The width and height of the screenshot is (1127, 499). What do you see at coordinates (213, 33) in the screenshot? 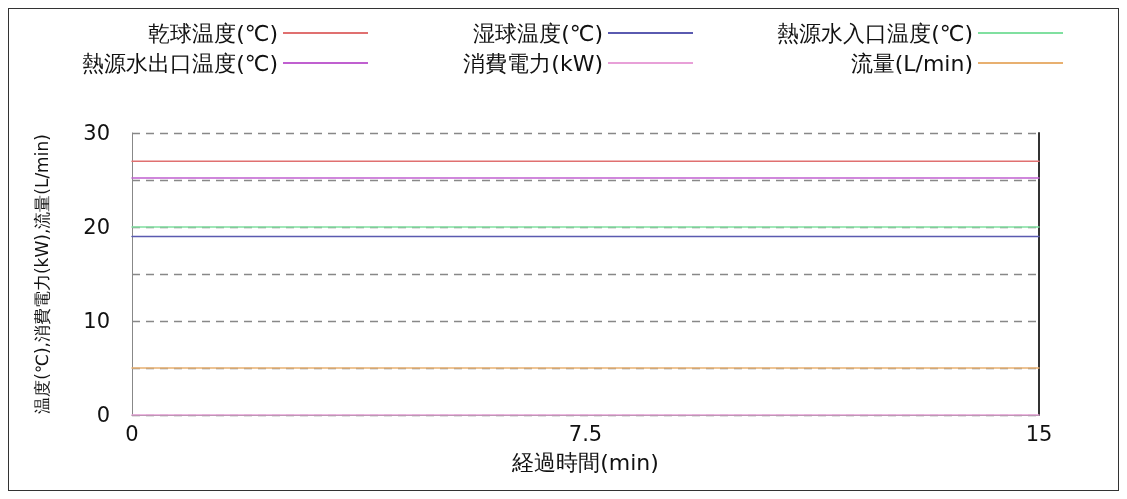
I see `legend-label: 乾球温度(℃)` at bounding box center [213, 33].